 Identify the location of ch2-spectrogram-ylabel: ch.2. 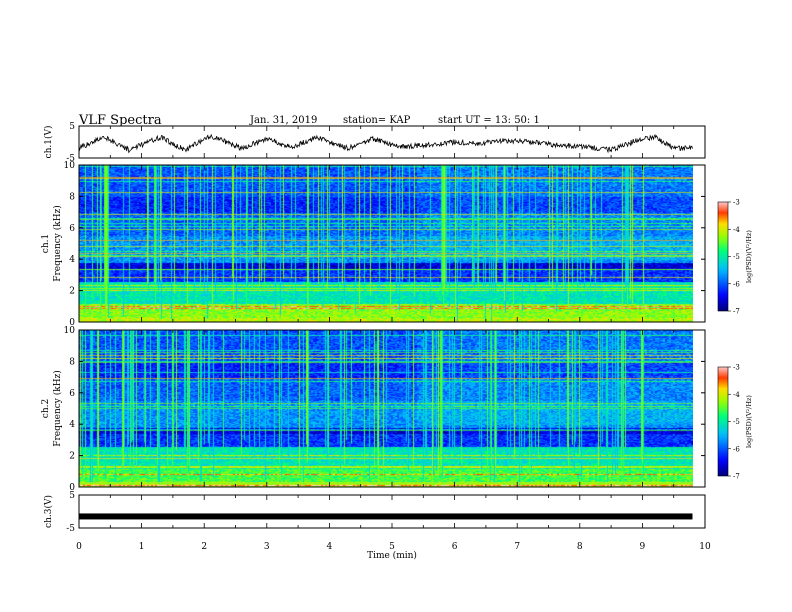
(46, 408).